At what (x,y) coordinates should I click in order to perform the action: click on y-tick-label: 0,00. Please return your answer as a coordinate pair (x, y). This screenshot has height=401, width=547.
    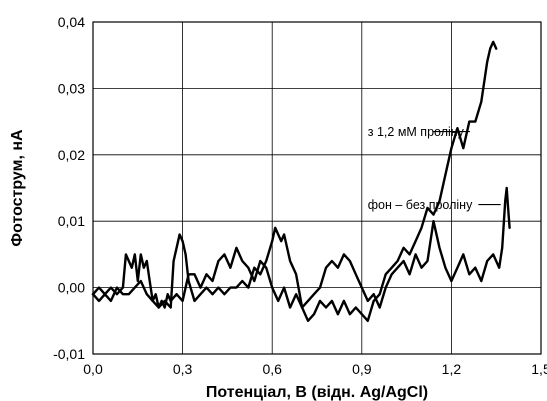
    Looking at the image, I should click on (71, 288).